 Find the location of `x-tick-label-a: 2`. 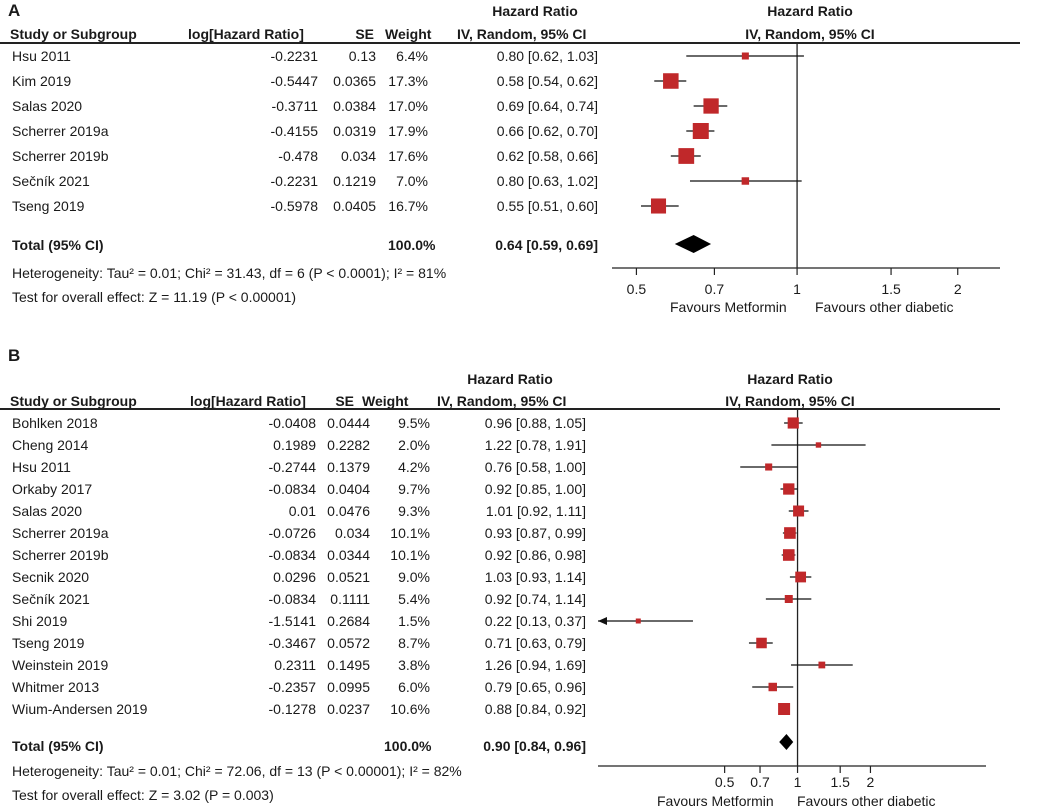

x-tick-label-a: 2 is located at coordinates (958, 289).